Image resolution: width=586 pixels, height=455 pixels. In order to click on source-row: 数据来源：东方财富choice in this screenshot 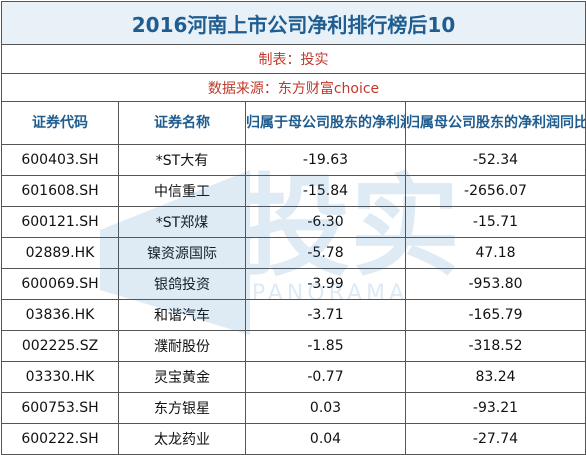, I will do `click(293, 87)`.